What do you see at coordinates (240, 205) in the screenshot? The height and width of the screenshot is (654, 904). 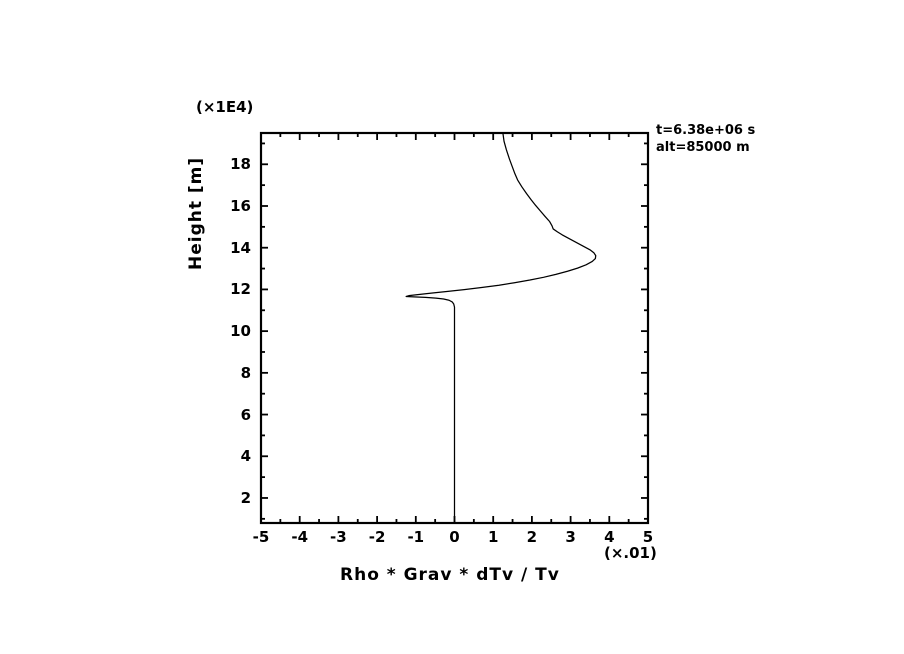 I see `y-tick-label: 16` at bounding box center [240, 205].